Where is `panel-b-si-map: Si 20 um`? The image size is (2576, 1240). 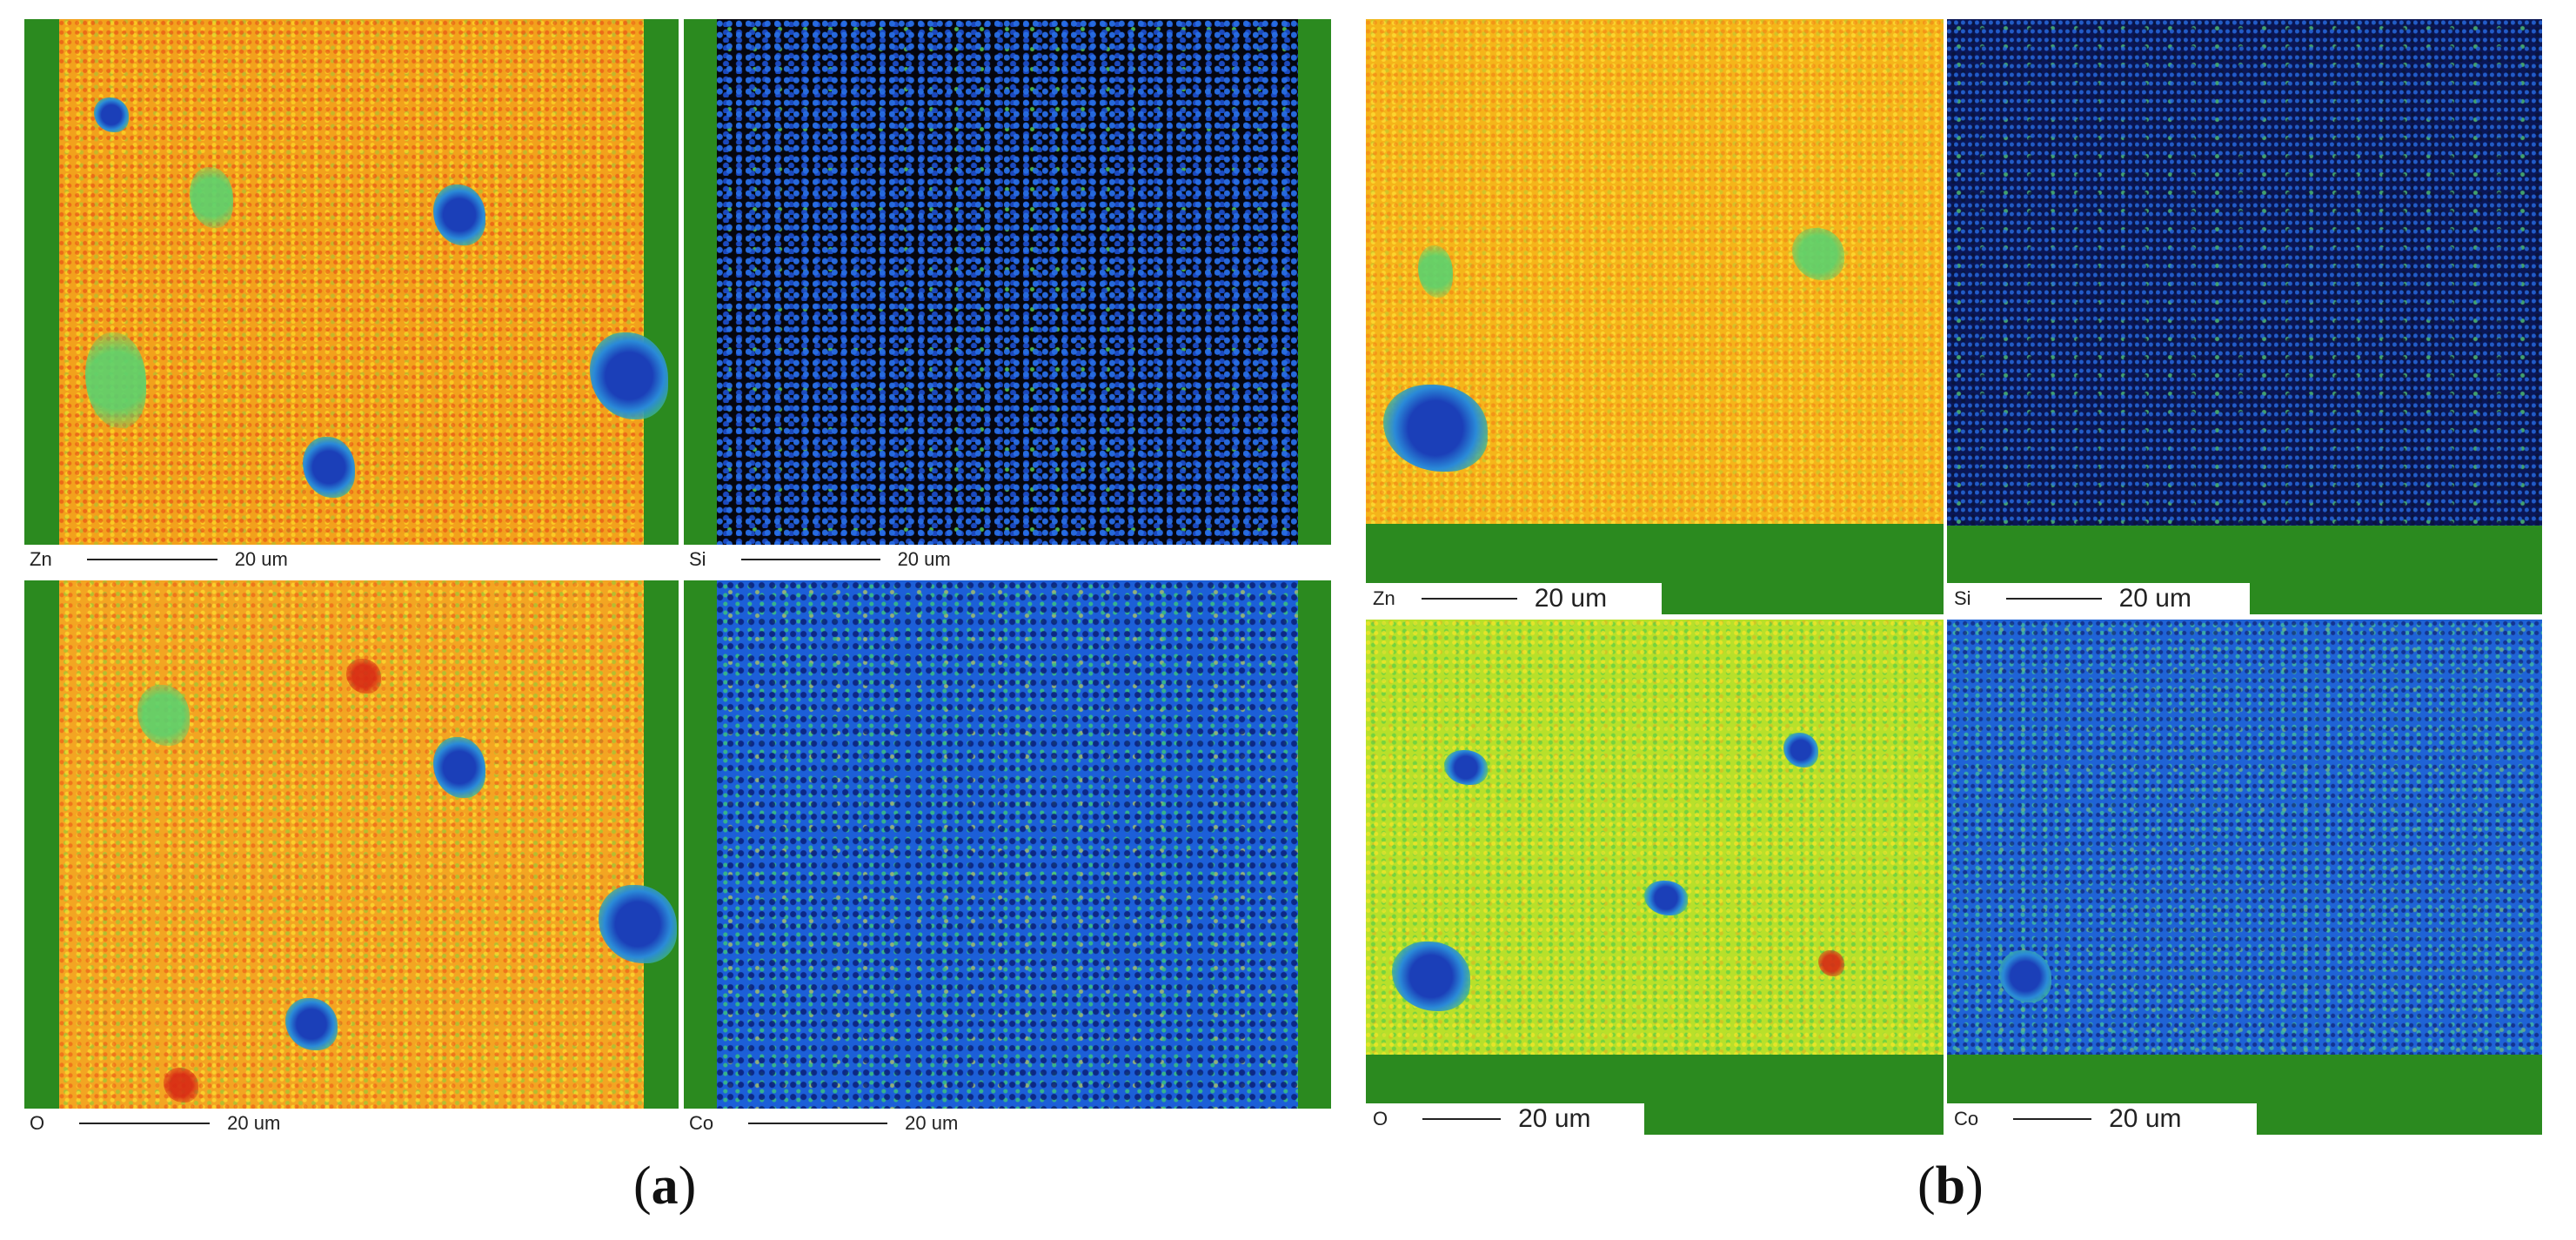
panel-b-si-map: Si 20 um is located at coordinates (2244, 316).